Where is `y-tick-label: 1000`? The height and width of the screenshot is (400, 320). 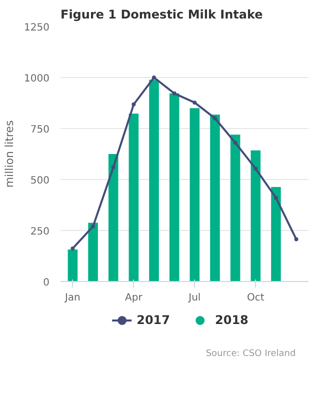 y-tick-label: 1000 is located at coordinates (37, 79).